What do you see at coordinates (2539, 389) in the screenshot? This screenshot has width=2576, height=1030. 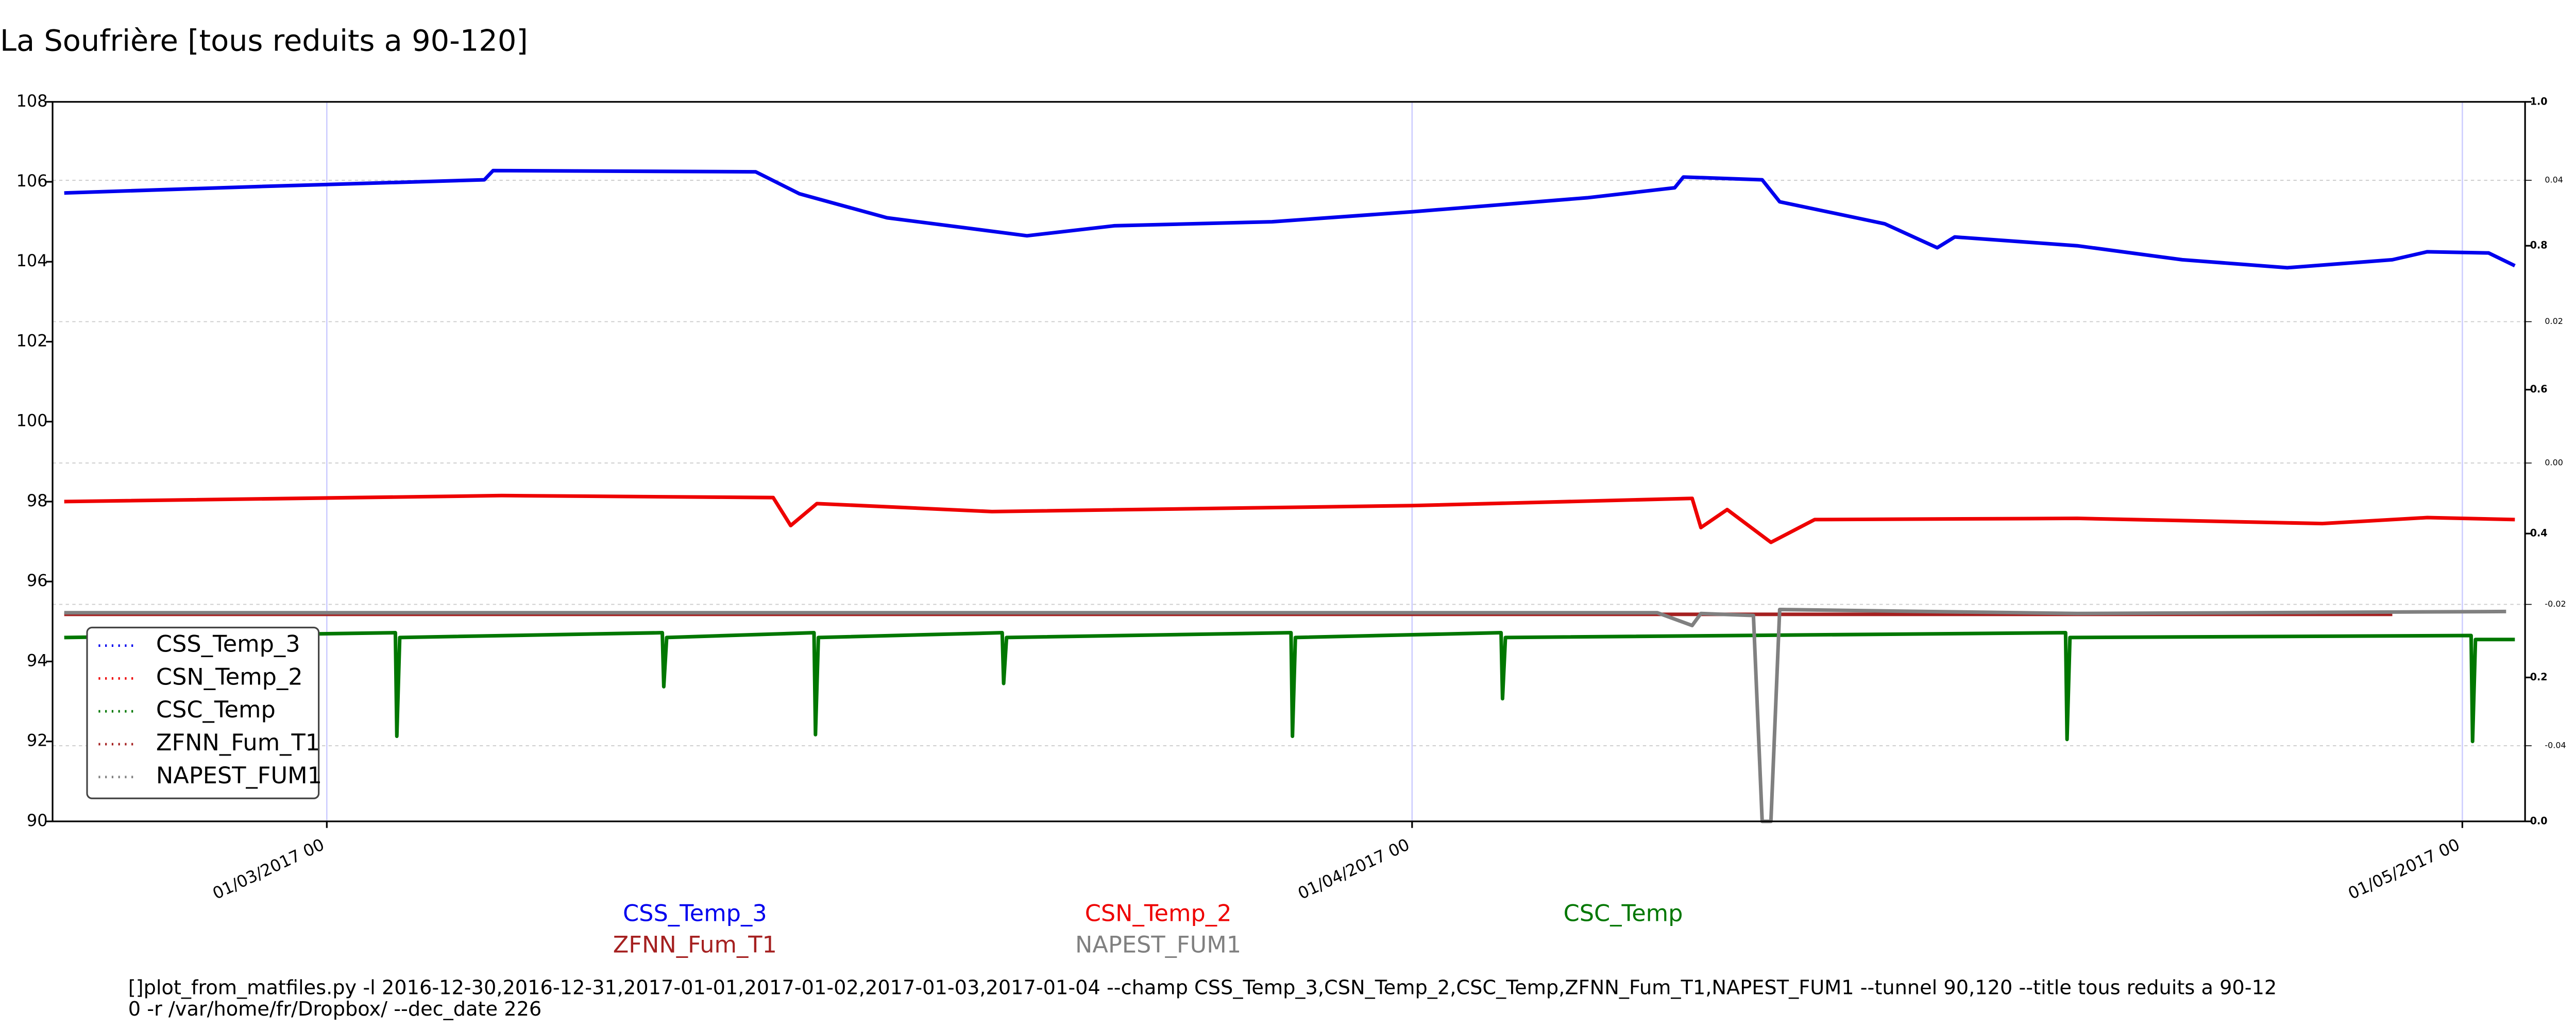 I see `y2-tick-label: 0.6` at bounding box center [2539, 389].